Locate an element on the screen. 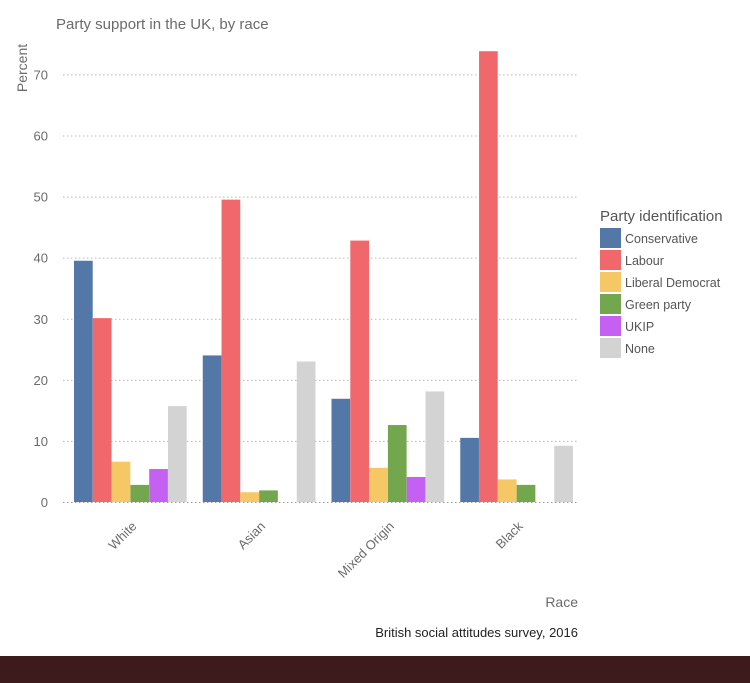 The width and height of the screenshot is (750, 683). bar-white-none is located at coordinates (177, 454).